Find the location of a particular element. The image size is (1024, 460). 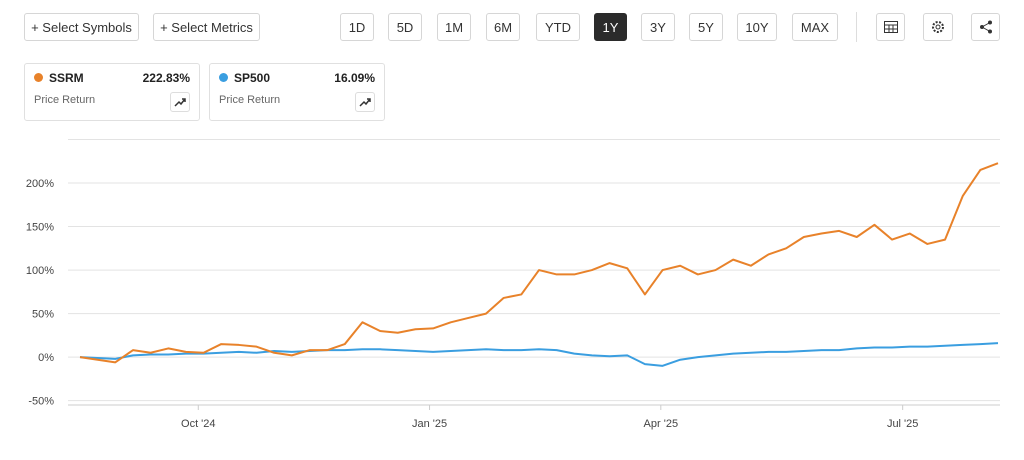

range-button: 1M is located at coordinates (454, 27).